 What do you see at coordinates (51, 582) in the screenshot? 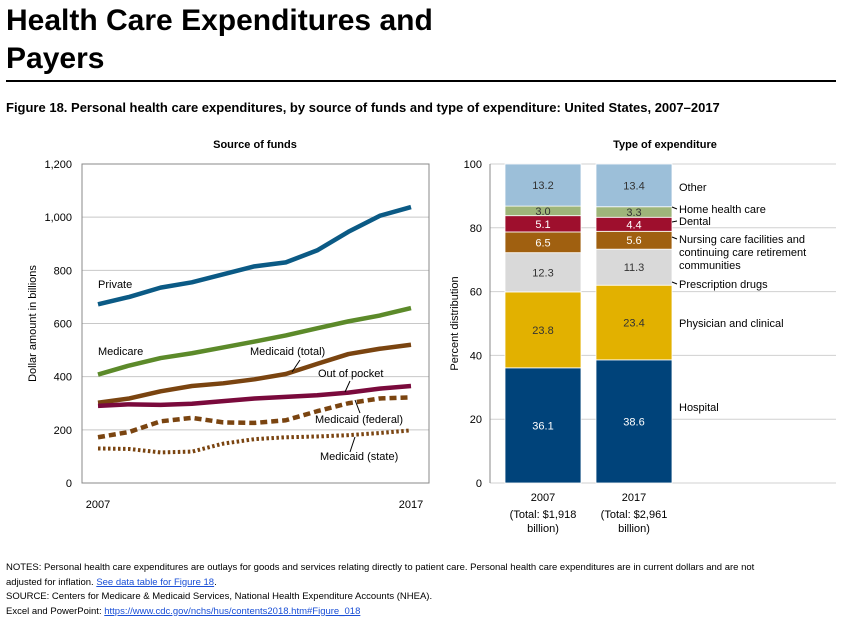
I see `notes-line-2-text: adjusted for inflation.` at bounding box center [51, 582].